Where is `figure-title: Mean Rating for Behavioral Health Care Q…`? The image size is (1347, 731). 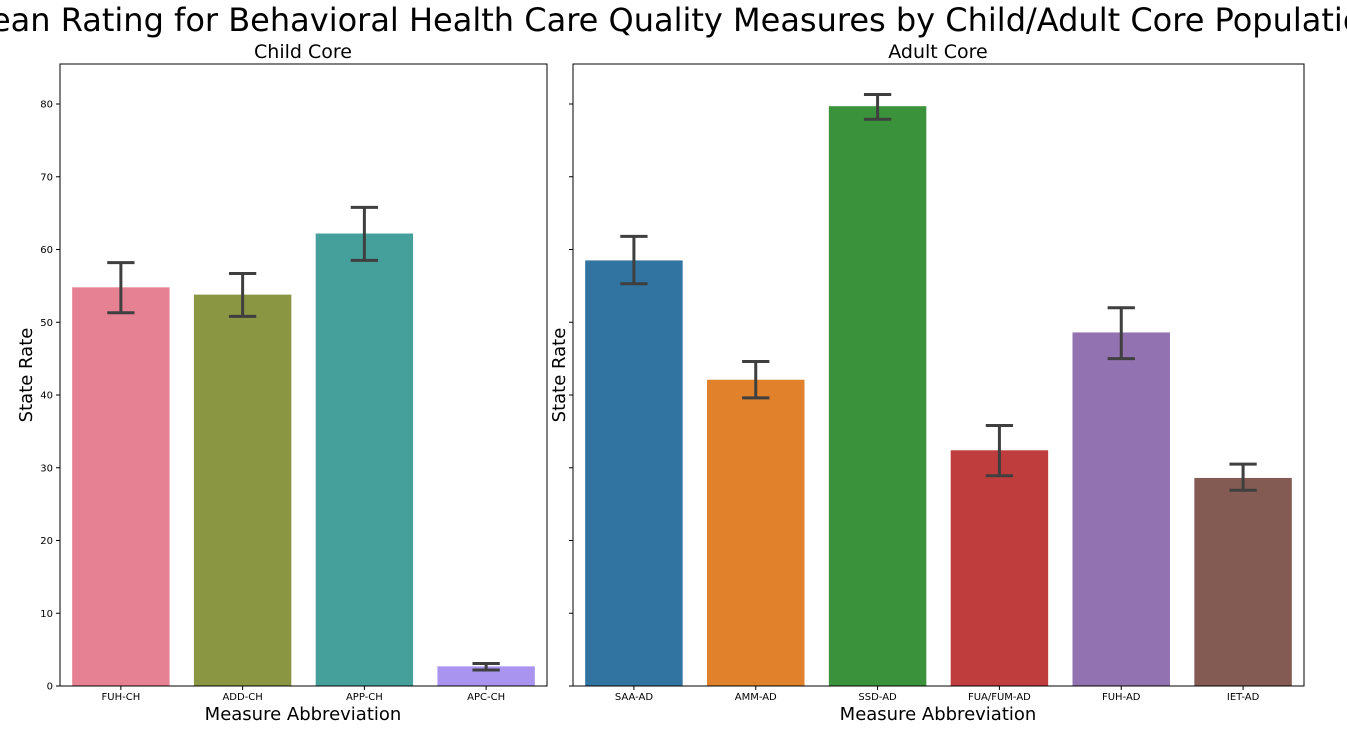
figure-title: Mean Rating for Behavioral Health Care Q… is located at coordinates (673, 20).